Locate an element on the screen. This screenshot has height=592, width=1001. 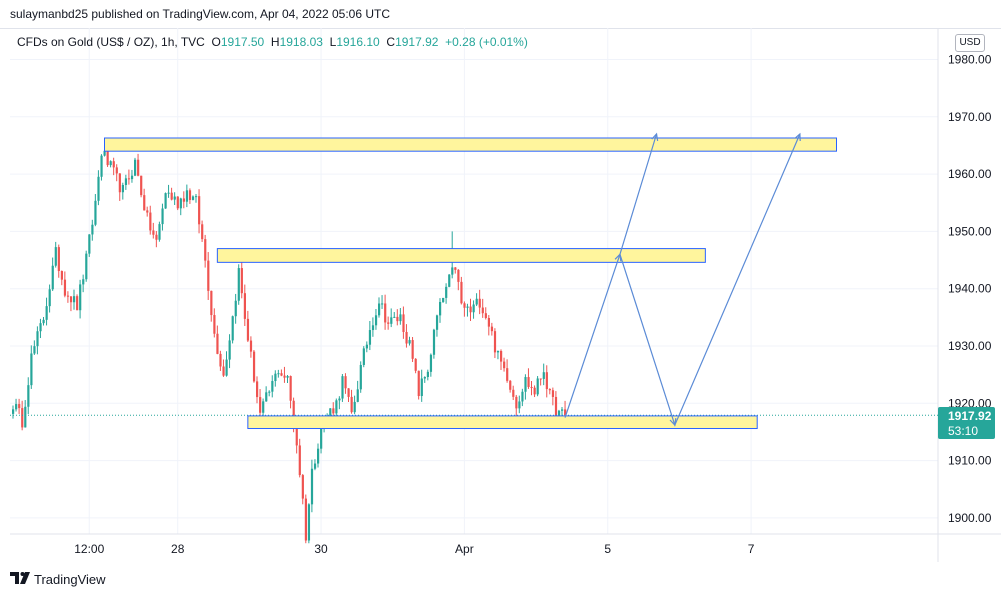
y-tick-label: 1940.00 is located at coordinates (970, 289).